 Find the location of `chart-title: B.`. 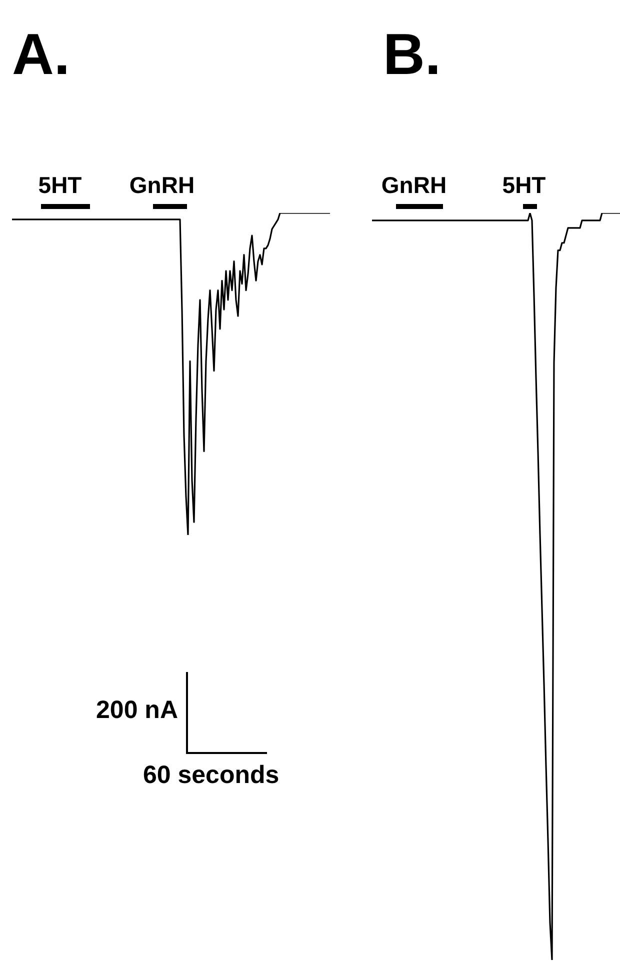

chart-title: B. is located at coordinates (412, 55).